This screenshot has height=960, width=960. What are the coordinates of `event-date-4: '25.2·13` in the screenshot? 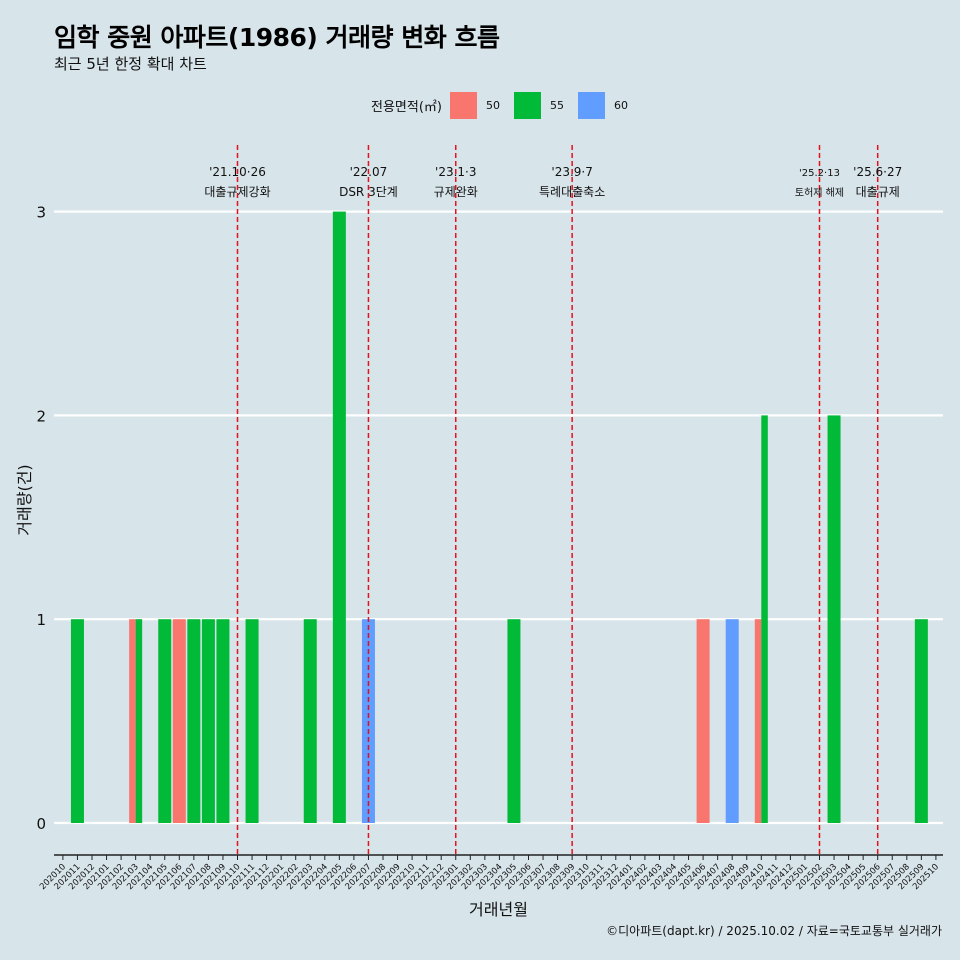 It's located at (819, 173).